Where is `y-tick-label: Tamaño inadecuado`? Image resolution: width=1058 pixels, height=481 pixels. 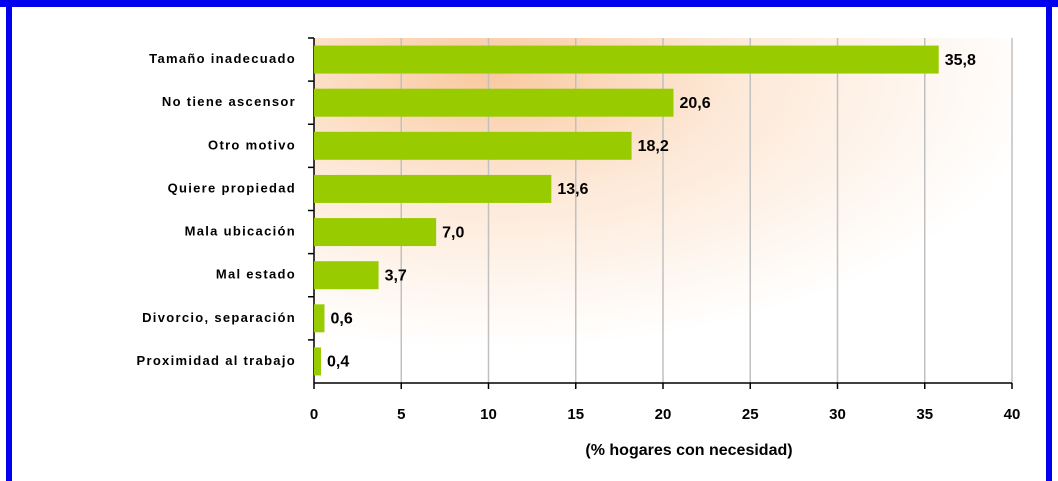
y-tick-label: Tamaño inadecuado is located at coordinates (222, 58).